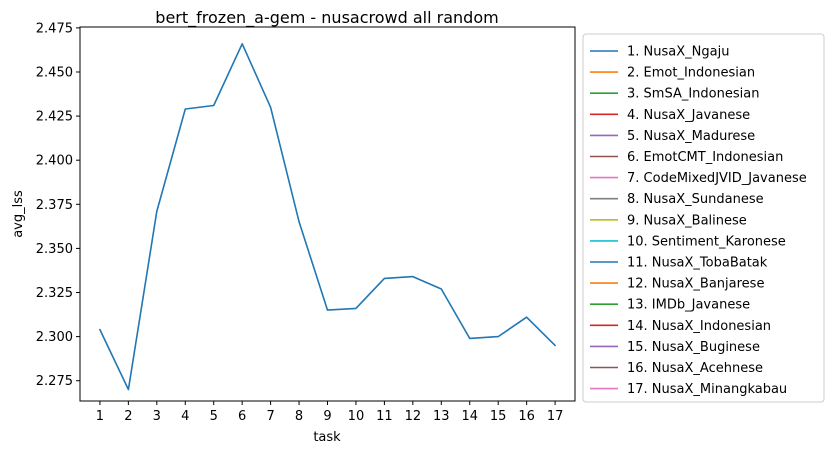  What do you see at coordinates (498, 416) in the screenshot?
I see `x-tick-label: 15` at bounding box center [498, 416].